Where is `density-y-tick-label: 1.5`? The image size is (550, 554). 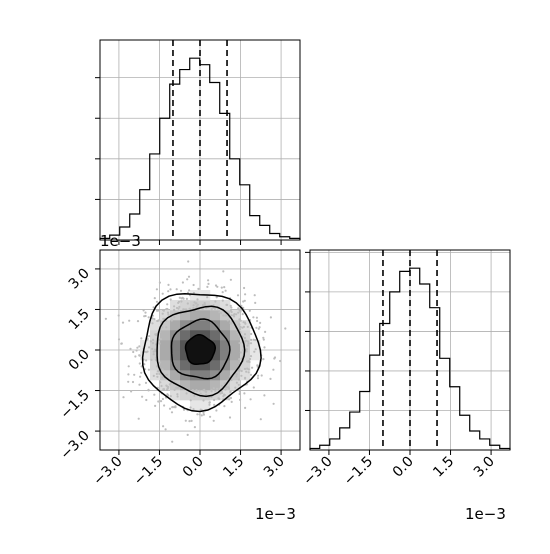
density-y-tick-label: 1.5 is located at coordinates (79, 319).